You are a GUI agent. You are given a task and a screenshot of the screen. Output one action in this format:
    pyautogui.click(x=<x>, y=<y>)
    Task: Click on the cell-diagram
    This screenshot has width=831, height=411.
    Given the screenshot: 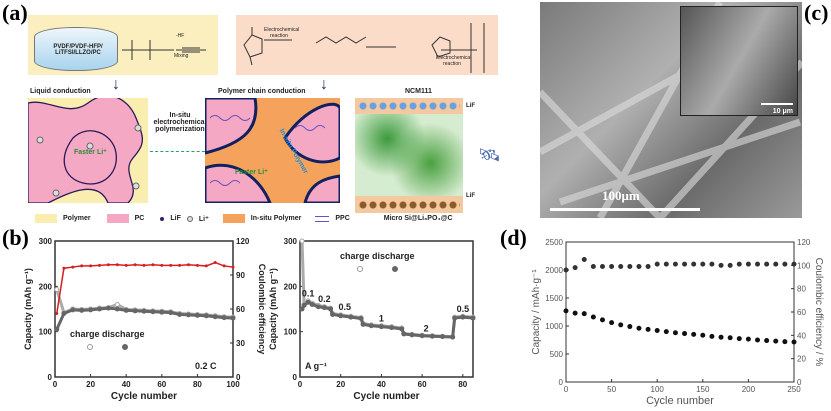 What is the action you would take?
    pyautogui.click(x=409, y=155)
    